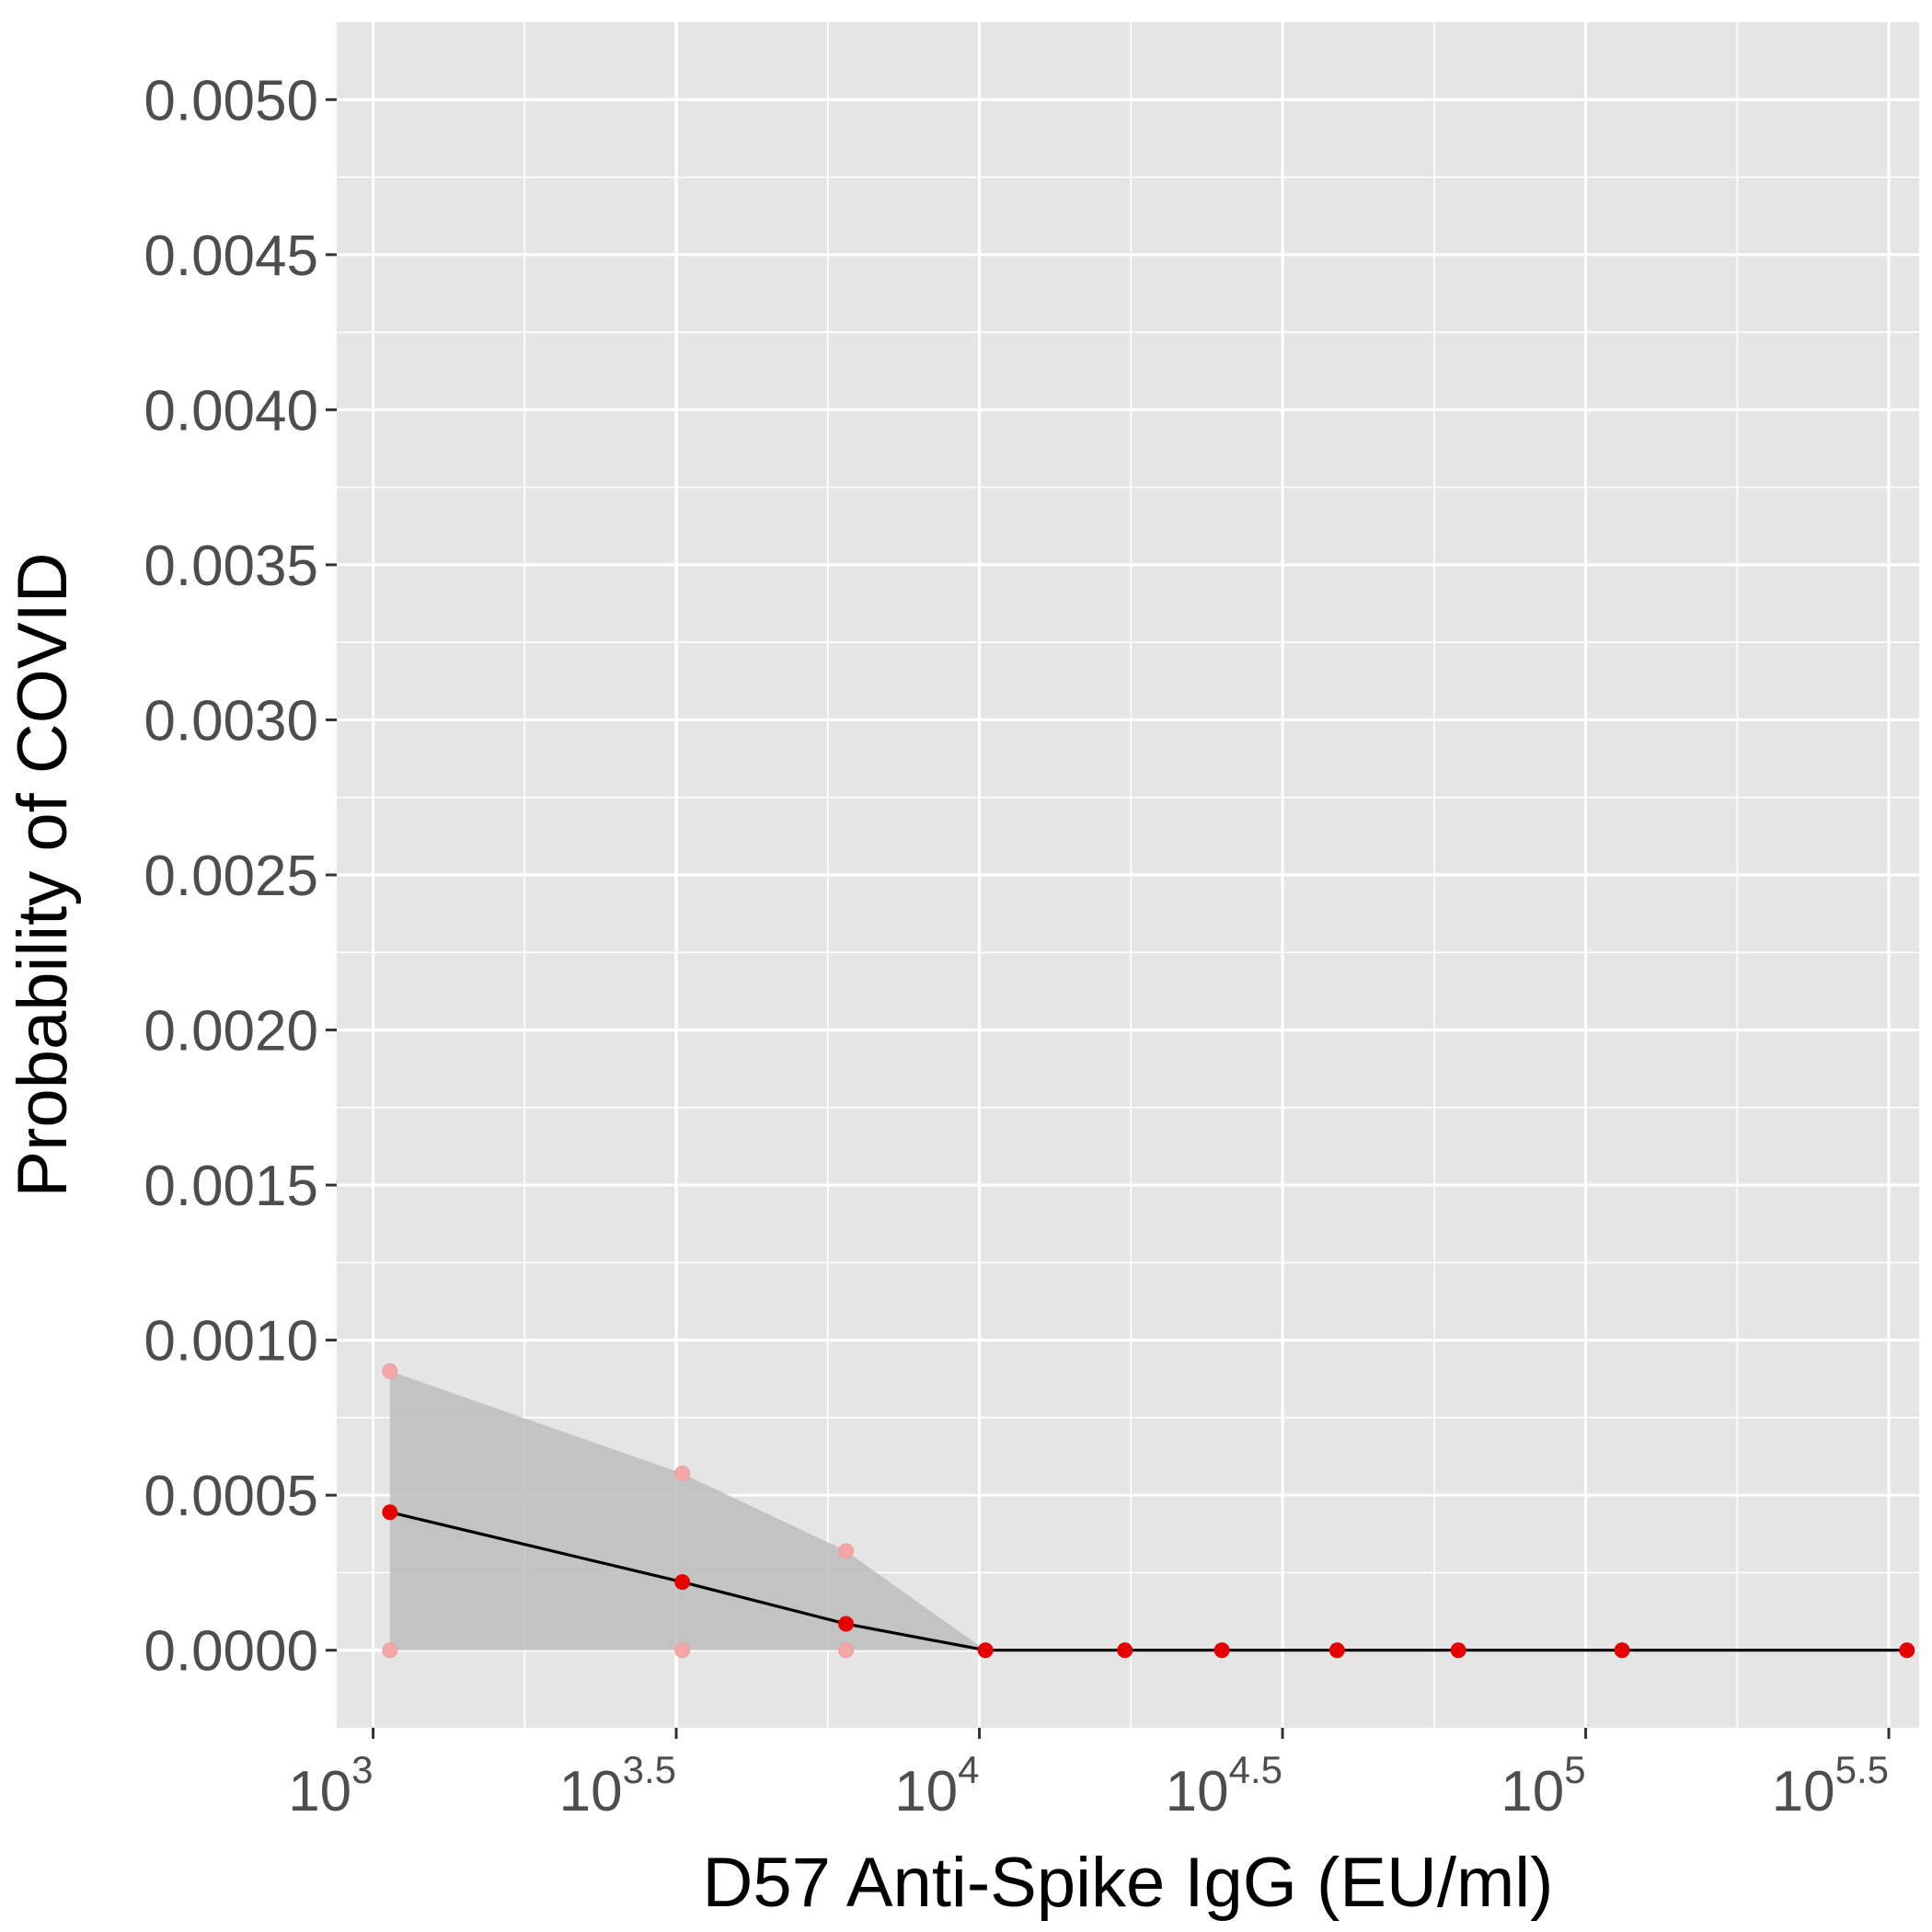 The image size is (1932, 1932). What do you see at coordinates (43, 874) in the screenshot?
I see `y-axis-title: Probability of COVID` at bounding box center [43, 874].